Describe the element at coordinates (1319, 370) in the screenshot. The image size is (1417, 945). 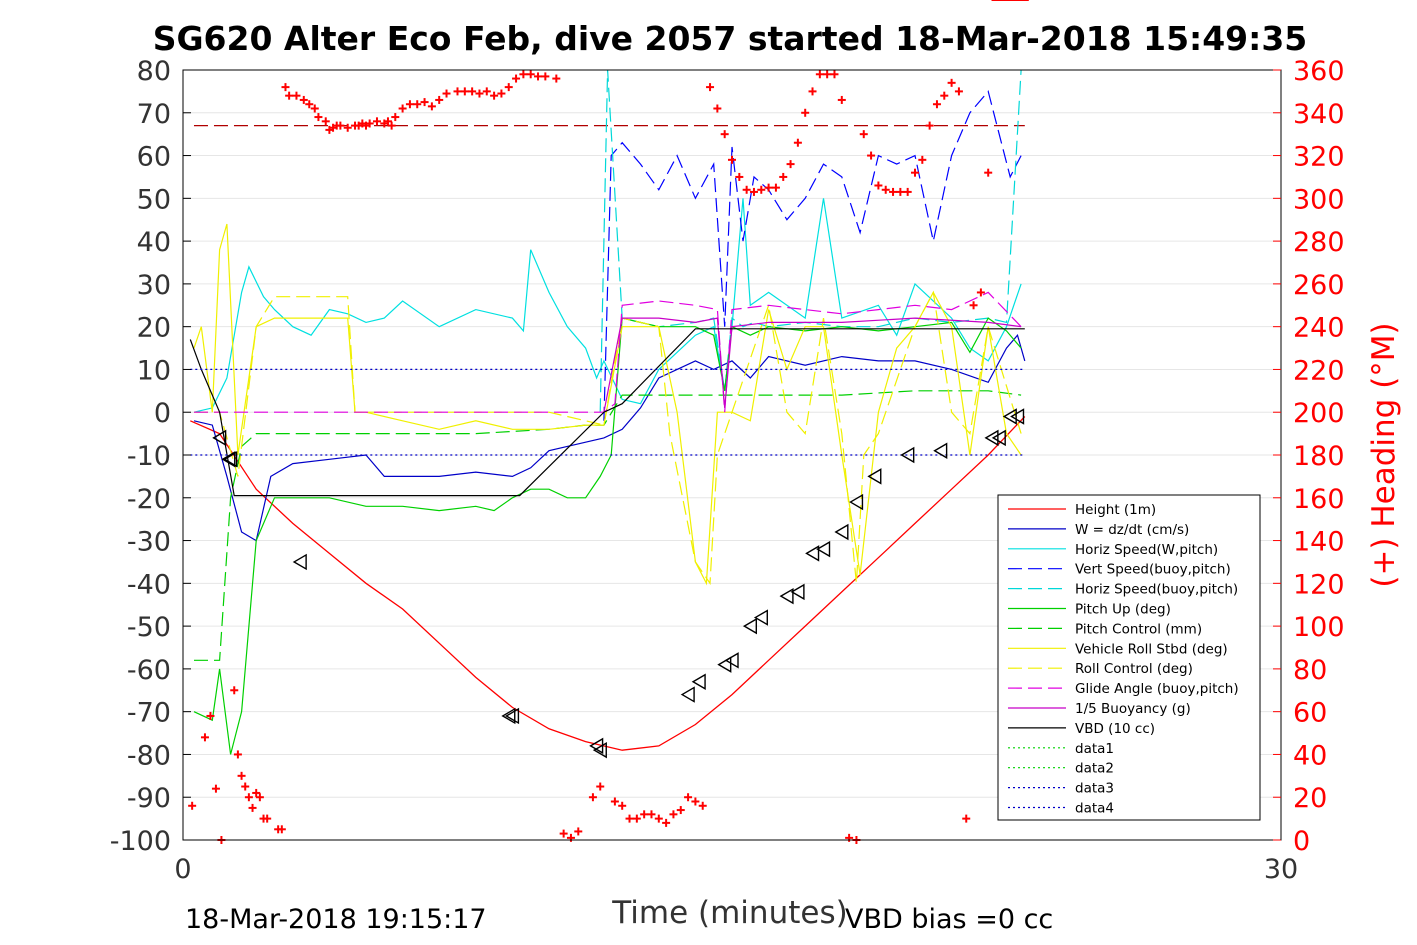
I see `right-tick-label: 220` at that location.